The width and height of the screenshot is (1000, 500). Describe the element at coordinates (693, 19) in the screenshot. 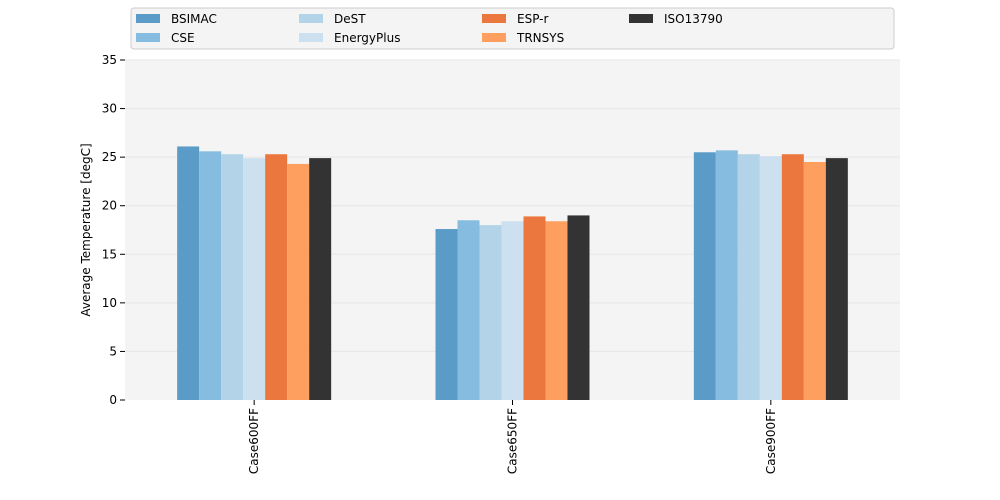

I see `legend-label: ISO13790` at that location.